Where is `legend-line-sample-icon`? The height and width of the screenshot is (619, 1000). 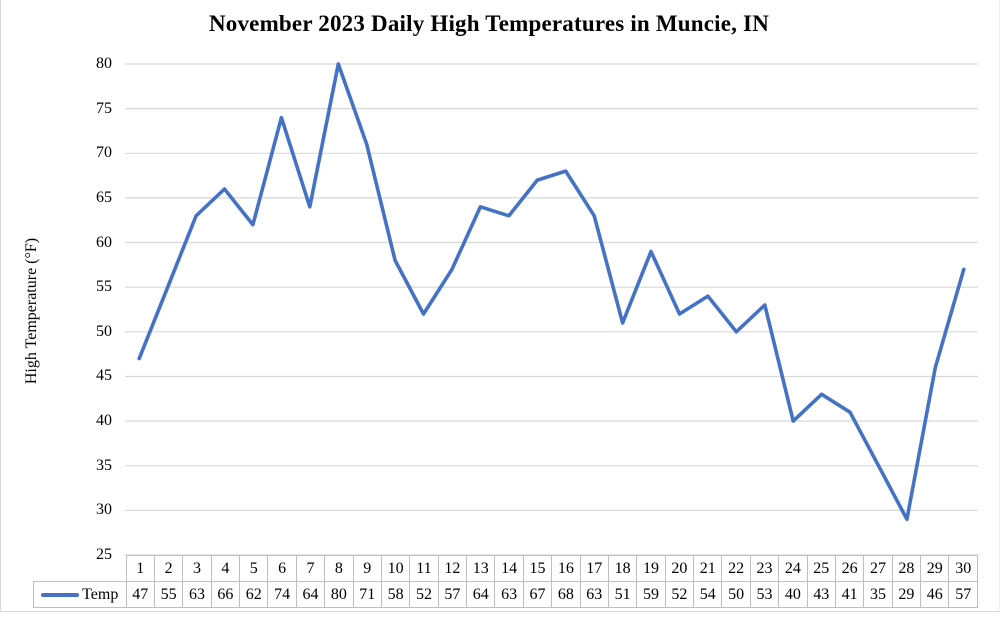 legend-line-sample-icon is located at coordinates (60, 594).